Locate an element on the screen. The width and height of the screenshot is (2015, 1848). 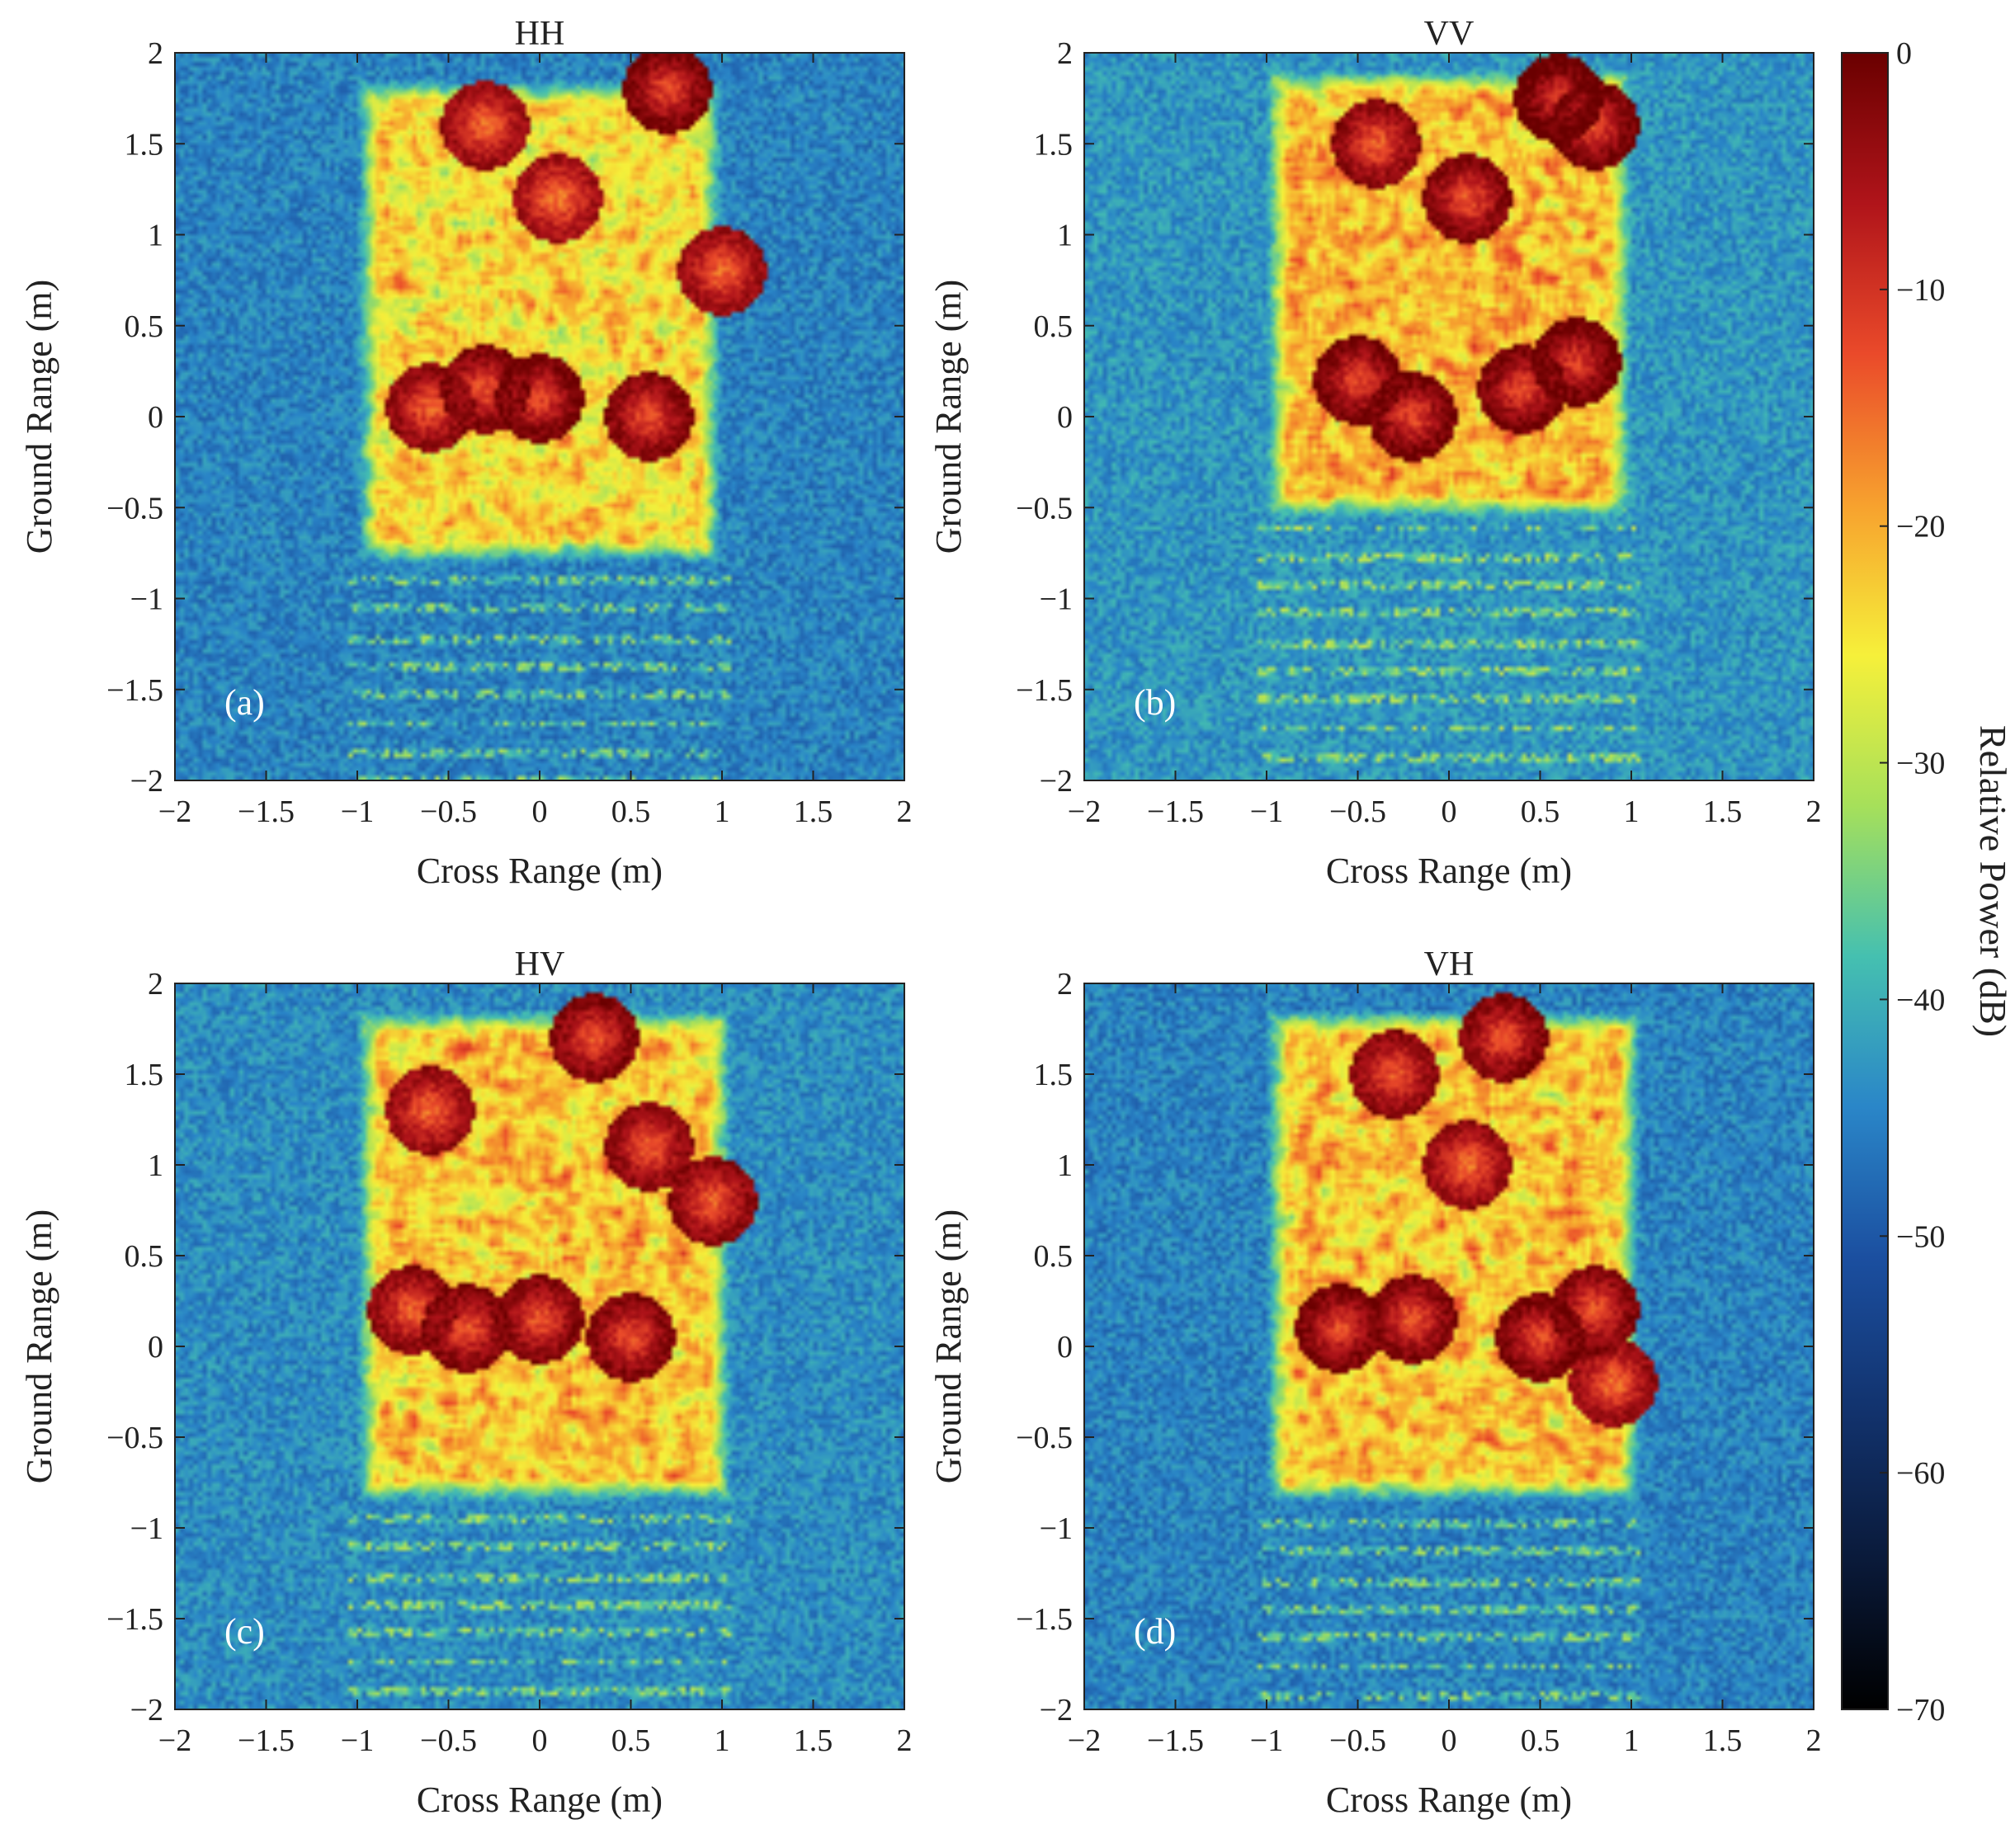
colorbar-tick-label: −70 is located at coordinates (1920, 1710).